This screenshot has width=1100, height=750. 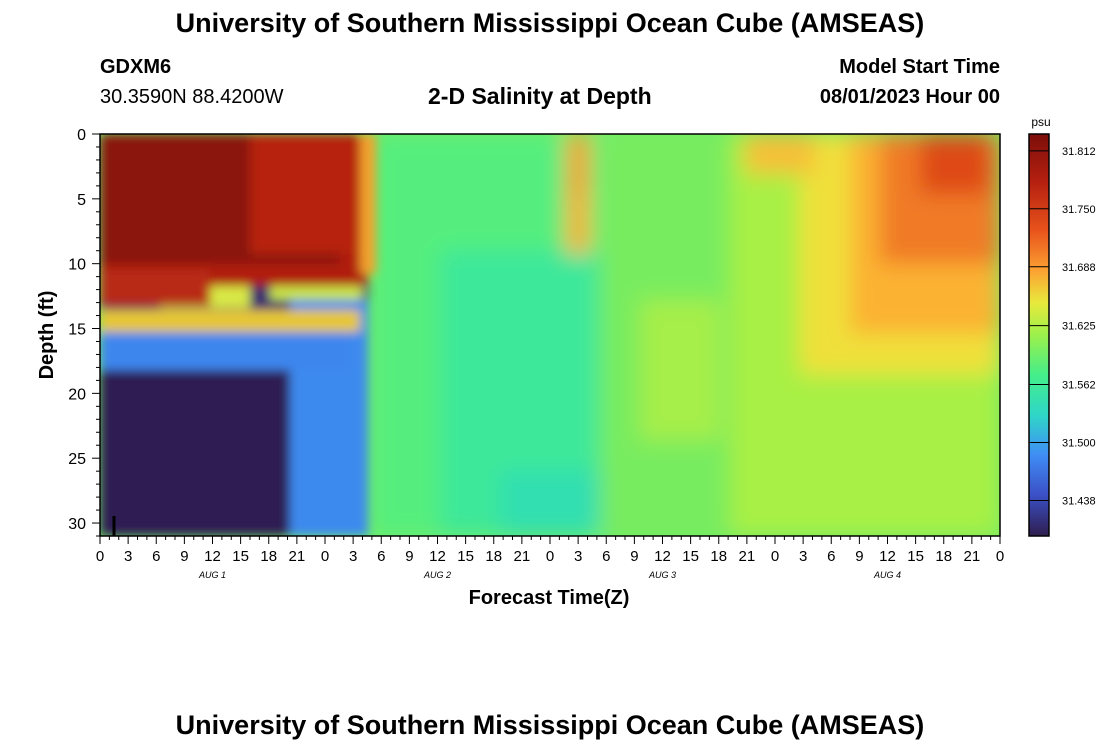 I want to click on y-axis-label: Depth (ft), so click(x=47, y=335).